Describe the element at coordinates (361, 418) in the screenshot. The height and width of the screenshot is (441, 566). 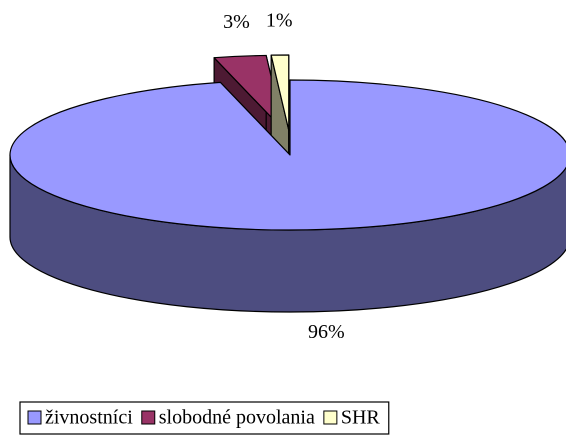
I see `legend-label: SHR` at that location.